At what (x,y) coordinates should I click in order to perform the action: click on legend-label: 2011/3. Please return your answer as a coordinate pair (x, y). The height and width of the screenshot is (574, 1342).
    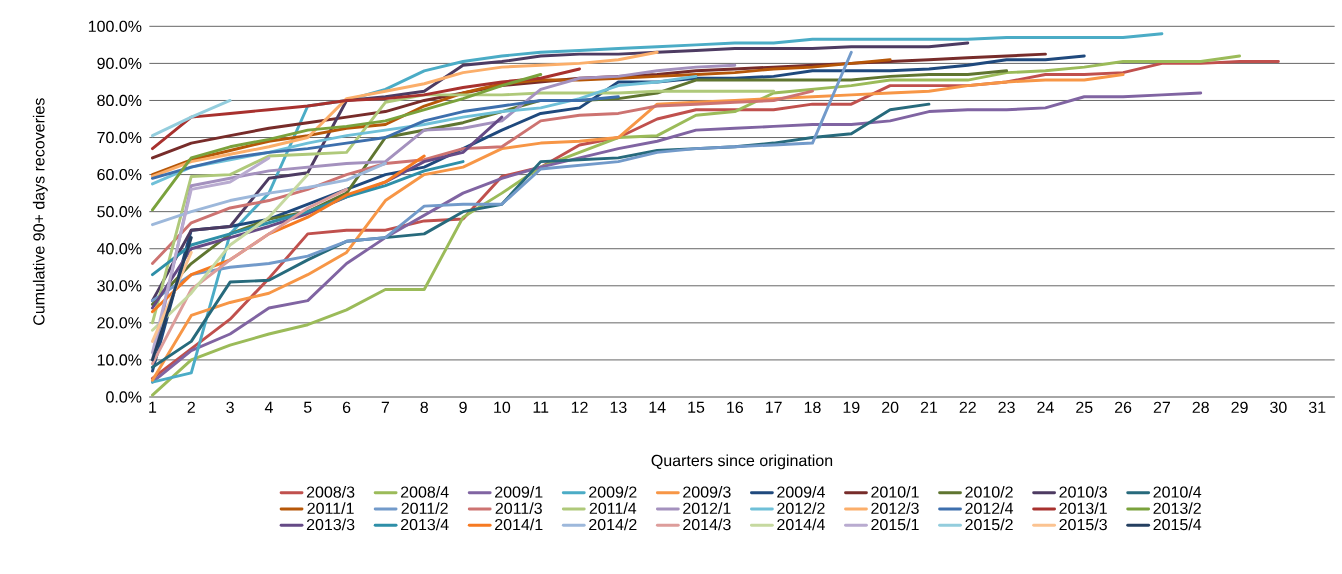
    Looking at the image, I should click on (518, 508).